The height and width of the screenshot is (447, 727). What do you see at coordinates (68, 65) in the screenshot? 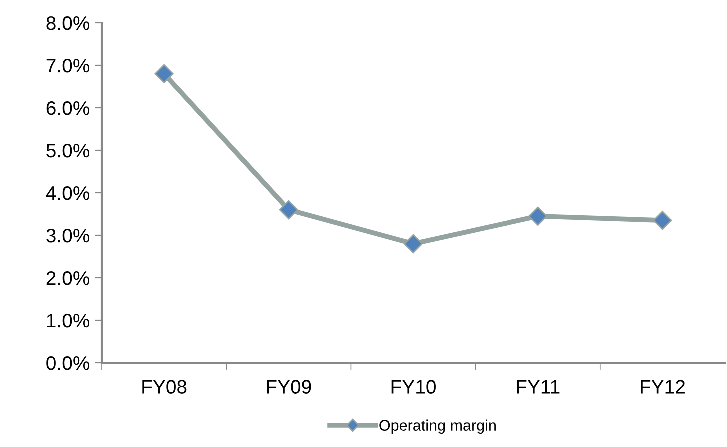
I see `y-tick-label: 7.0%` at bounding box center [68, 65].